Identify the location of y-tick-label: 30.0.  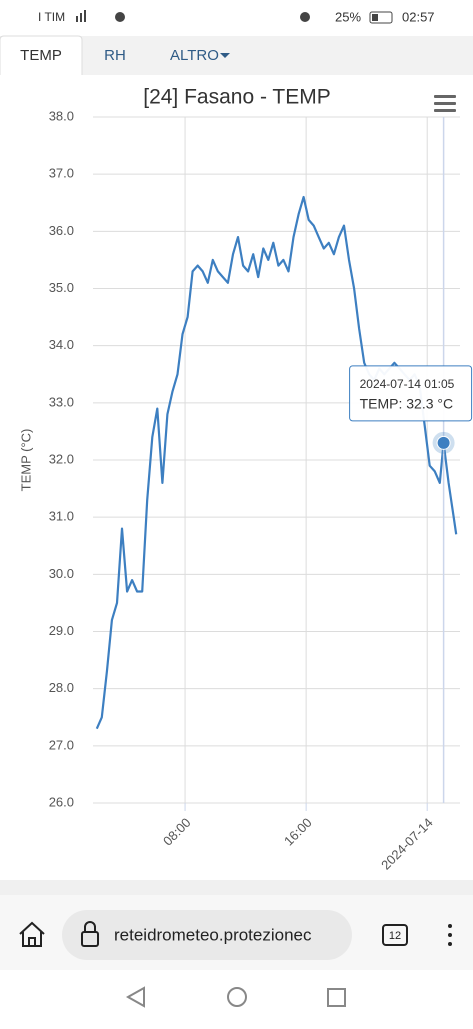
(61, 573).